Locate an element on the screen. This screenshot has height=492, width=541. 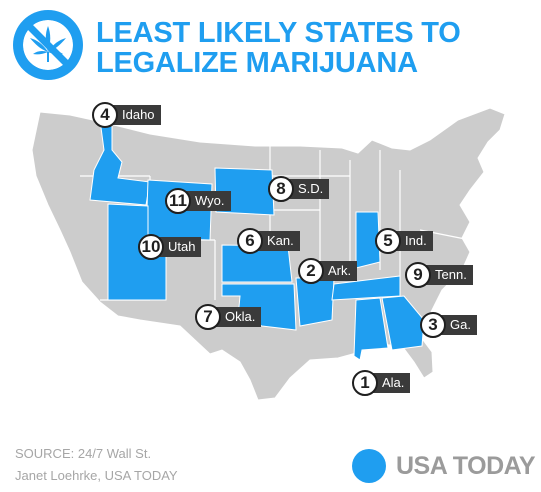
state-label: Idaho is located at coordinates (136, 115).